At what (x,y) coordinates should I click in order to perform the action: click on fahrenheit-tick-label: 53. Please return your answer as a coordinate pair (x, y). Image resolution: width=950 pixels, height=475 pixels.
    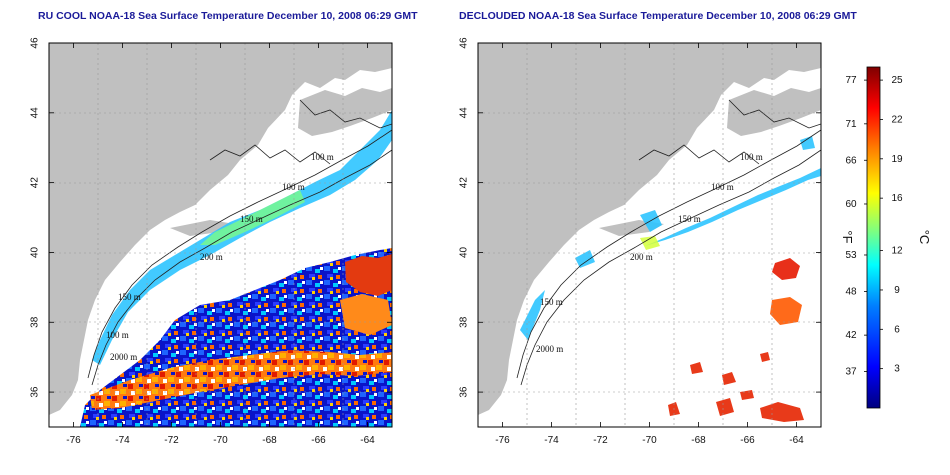
    Looking at the image, I should click on (851, 255).